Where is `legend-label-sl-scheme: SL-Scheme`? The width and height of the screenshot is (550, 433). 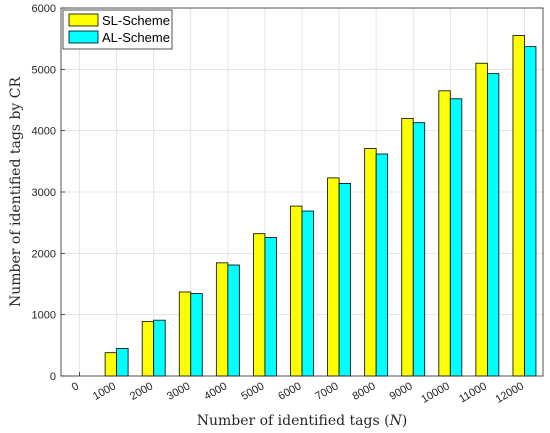 legend-label-sl-scheme: SL-Scheme is located at coordinates (136, 20).